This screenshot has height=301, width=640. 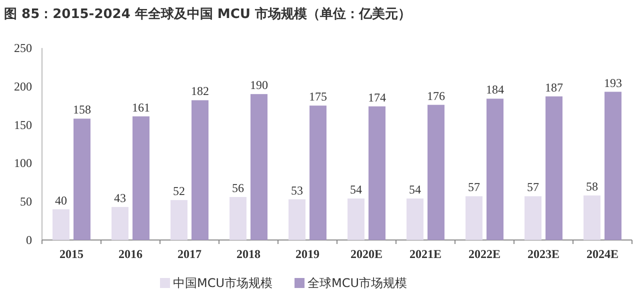 What do you see at coordinates (238, 187) in the screenshot?
I see `data-label: 56` at bounding box center [238, 187].